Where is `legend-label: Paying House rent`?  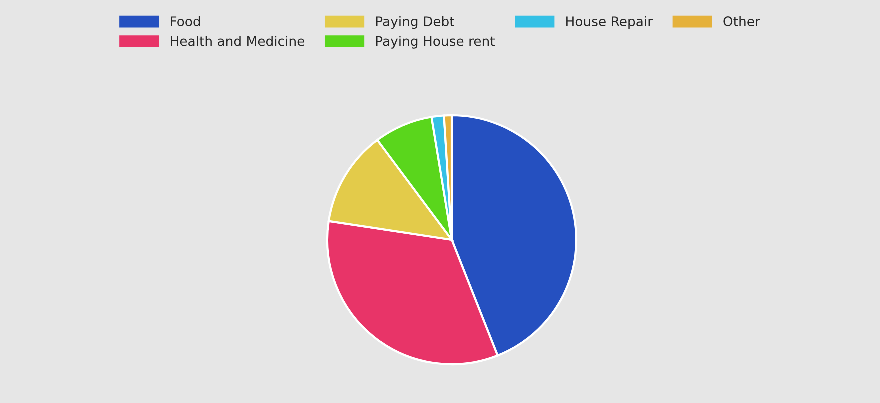 legend-label: Paying House rent is located at coordinates (435, 42).